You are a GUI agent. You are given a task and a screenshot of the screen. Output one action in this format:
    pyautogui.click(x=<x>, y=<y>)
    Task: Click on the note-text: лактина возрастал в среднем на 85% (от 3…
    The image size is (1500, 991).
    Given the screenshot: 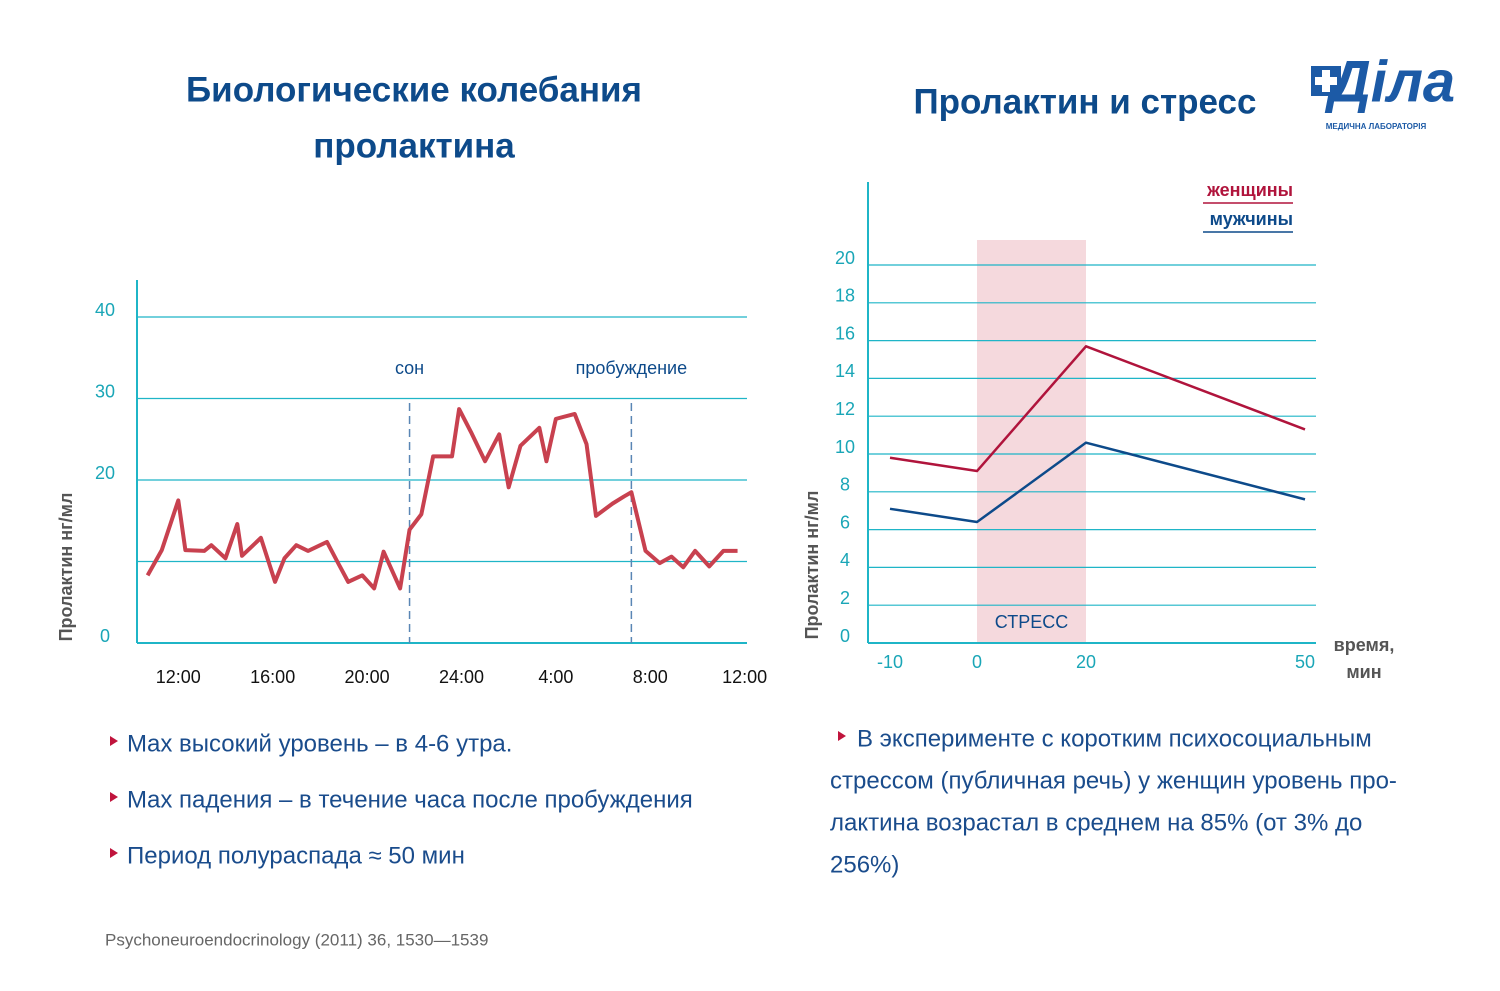 What is the action you would take?
    pyautogui.click(x=1096, y=822)
    